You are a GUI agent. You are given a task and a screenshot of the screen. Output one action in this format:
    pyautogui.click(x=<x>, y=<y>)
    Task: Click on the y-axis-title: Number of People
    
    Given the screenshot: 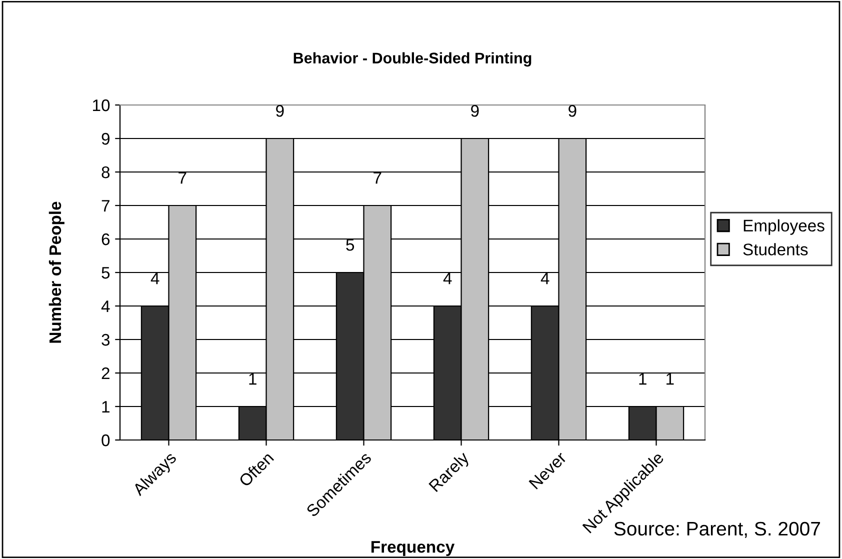 What is the action you would take?
    pyautogui.click(x=56, y=272)
    